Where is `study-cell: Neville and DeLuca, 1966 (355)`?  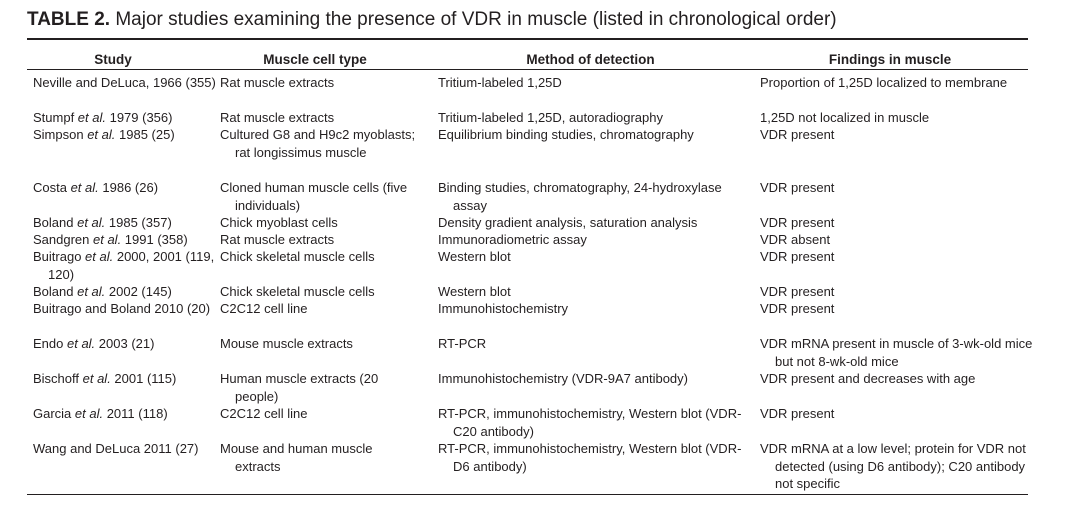
study-cell: Neville and DeLuca, 1966 (355) is located at coordinates (124, 82).